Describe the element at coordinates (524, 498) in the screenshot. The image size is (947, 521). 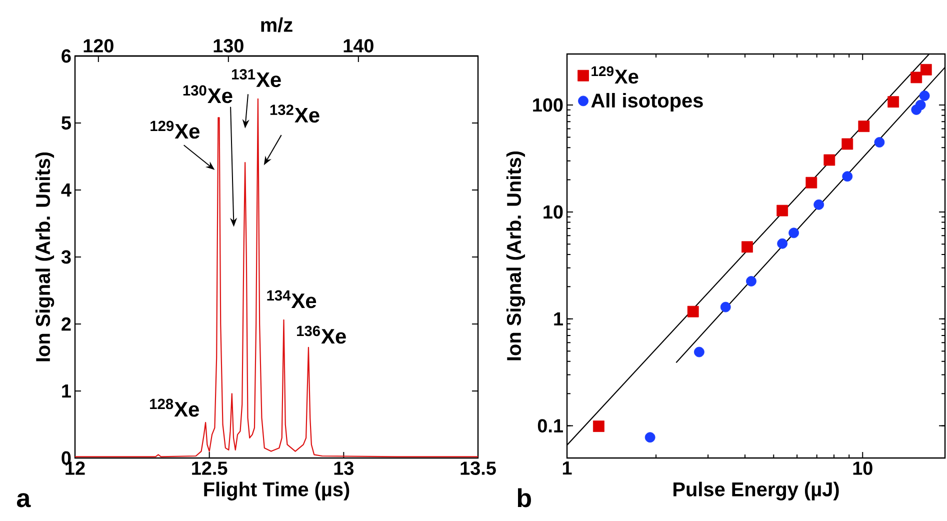
I see `text: b` at that location.